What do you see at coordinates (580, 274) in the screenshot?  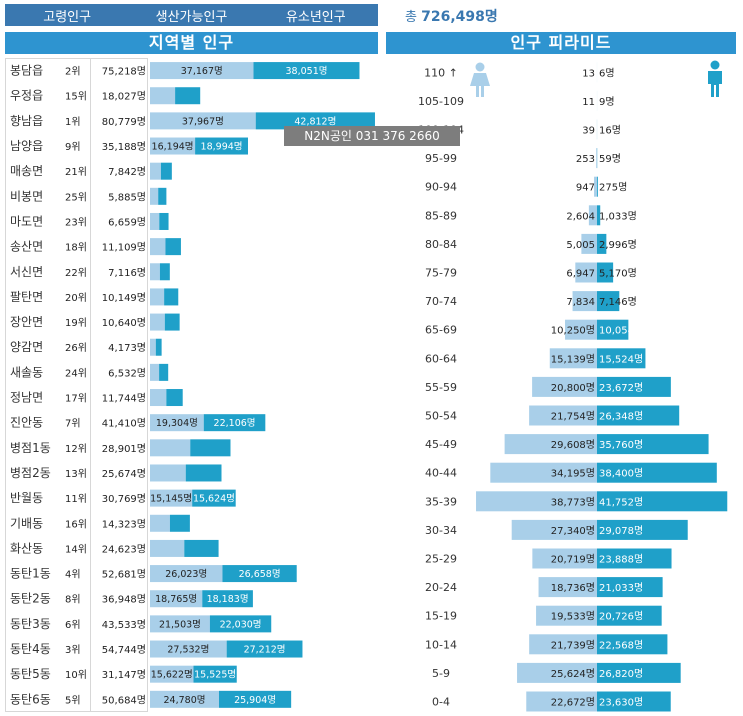 I see `pyramid-female-label: 6,947` at bounding box center [580, 274].